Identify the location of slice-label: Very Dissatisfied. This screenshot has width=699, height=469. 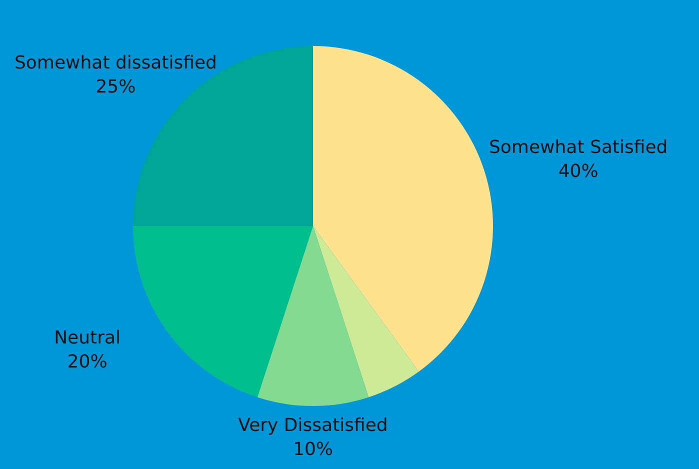
(313, 425).